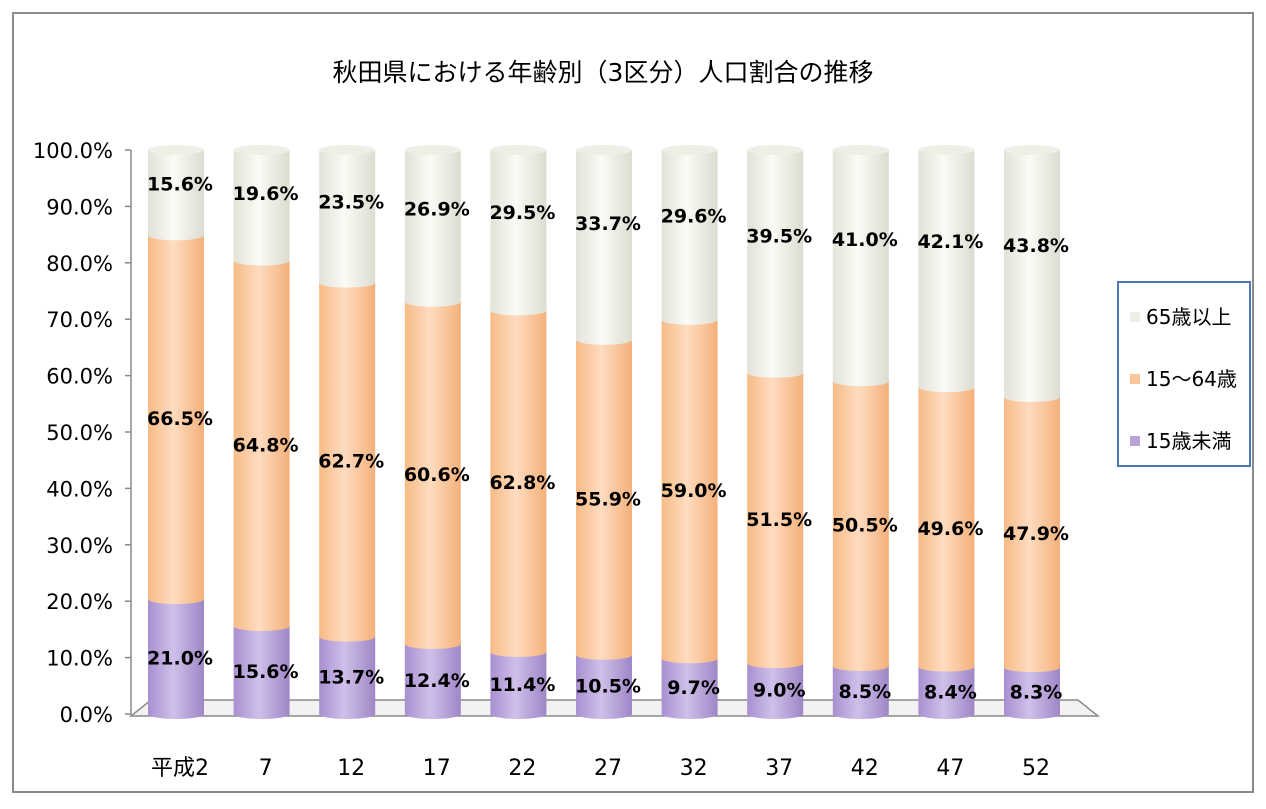  What do you see at coordinates (865, 526) in the screenshot?
I see `data-label: 50.5%` at bounding box center [865, 526].